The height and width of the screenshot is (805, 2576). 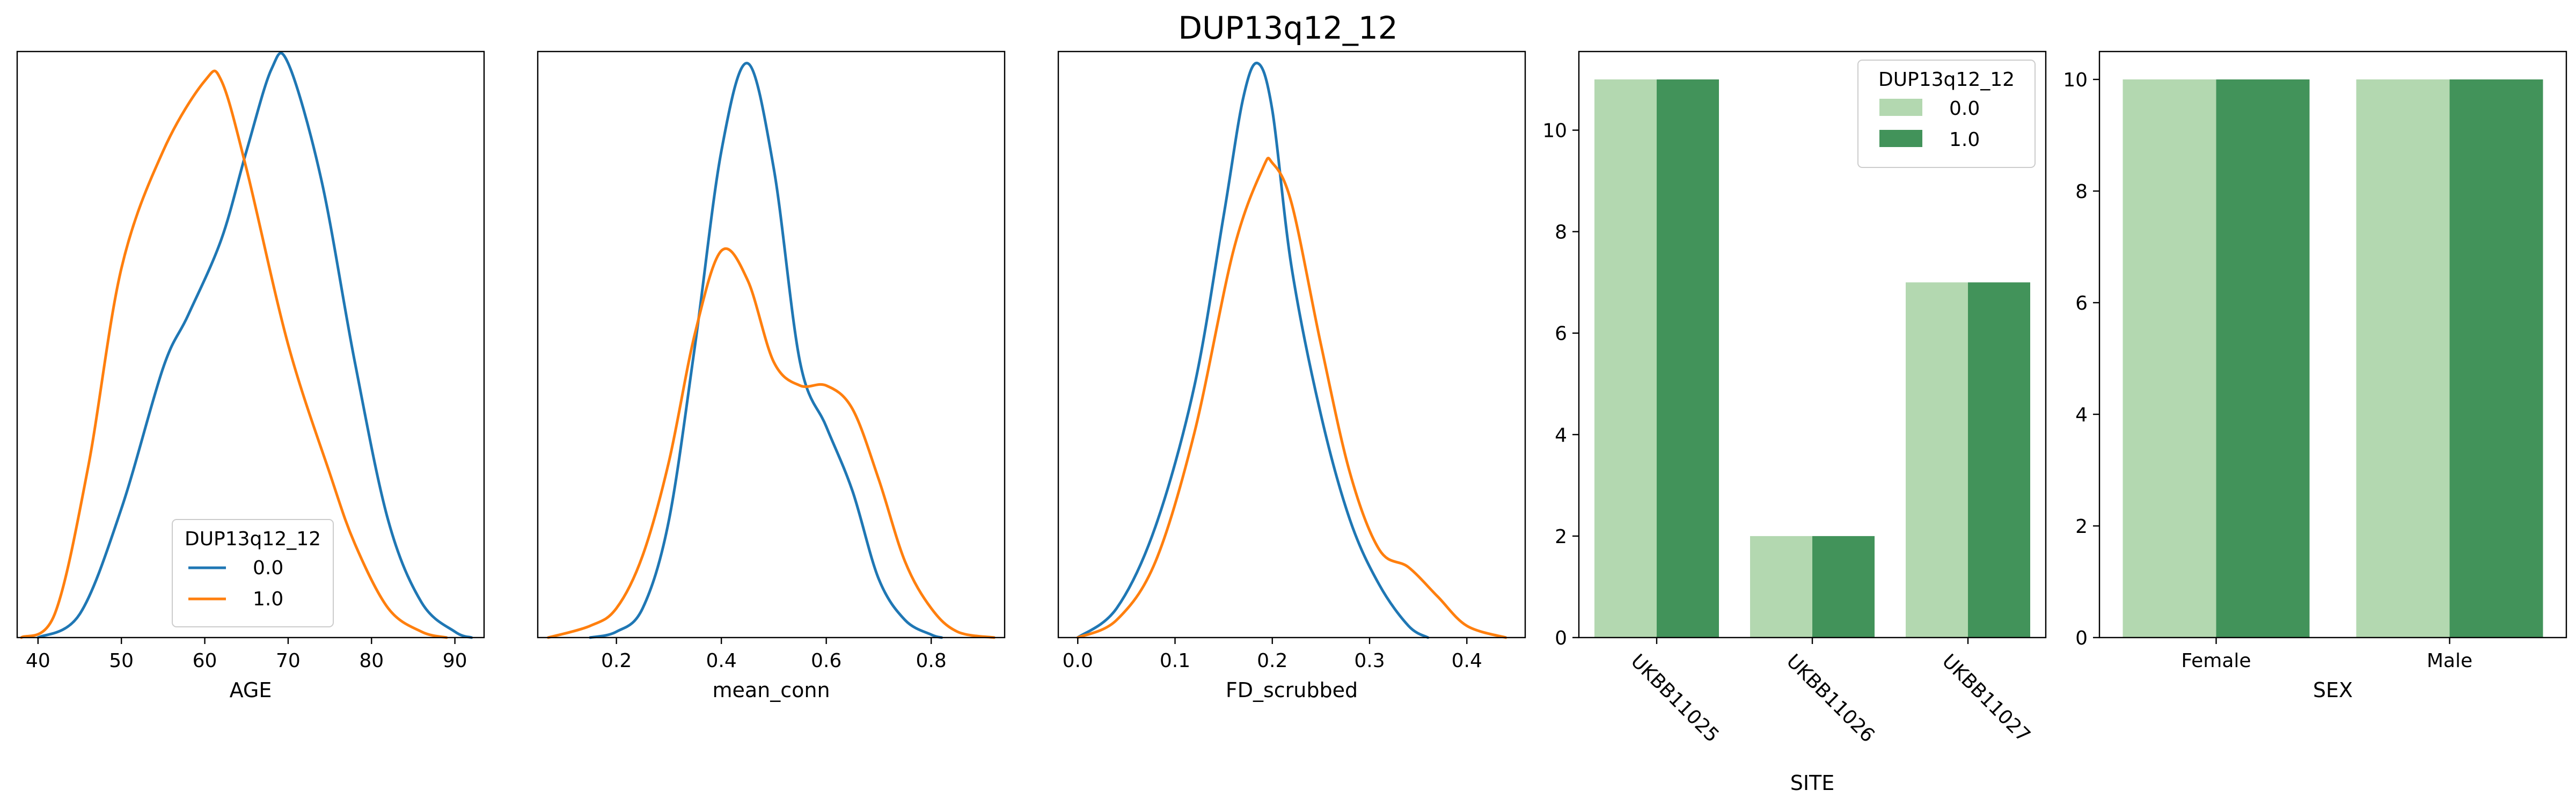 What do you see at coordinates (1986, 698) in the screenshot?
I see `x-tick-label: UKBB11027` at bounding box center [1986, 698].